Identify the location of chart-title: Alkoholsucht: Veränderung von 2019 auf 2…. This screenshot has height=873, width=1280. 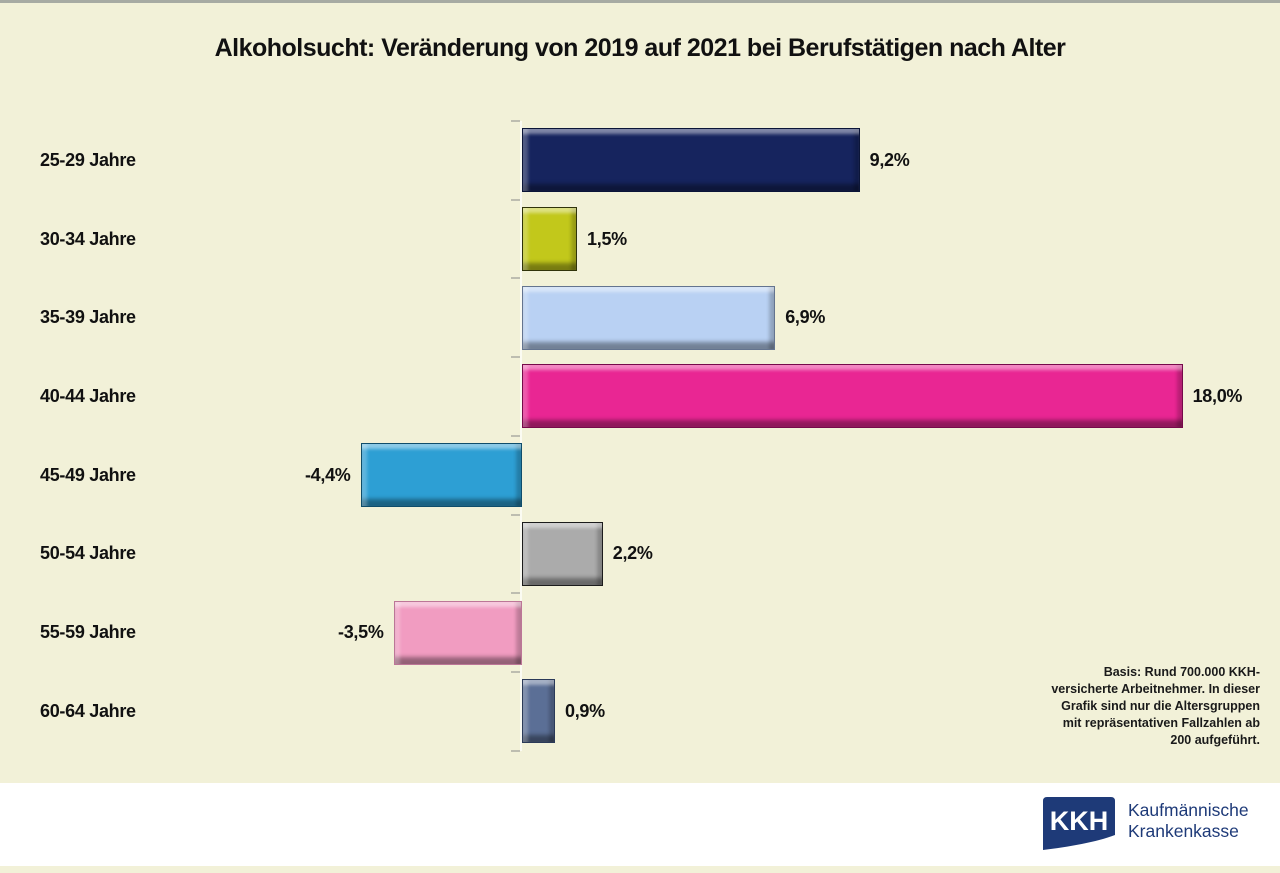
(640, 48).